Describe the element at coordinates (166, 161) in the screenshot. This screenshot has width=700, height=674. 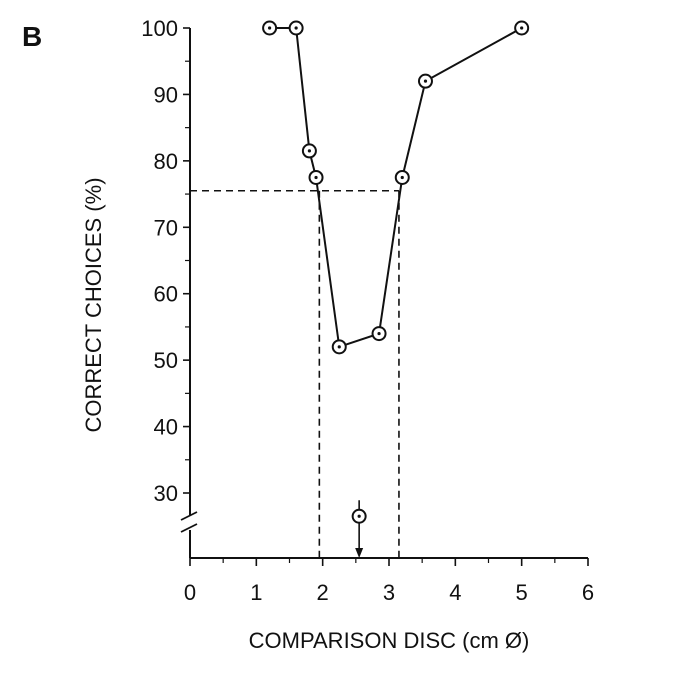
I see `y-tick-label: 80` at that location.